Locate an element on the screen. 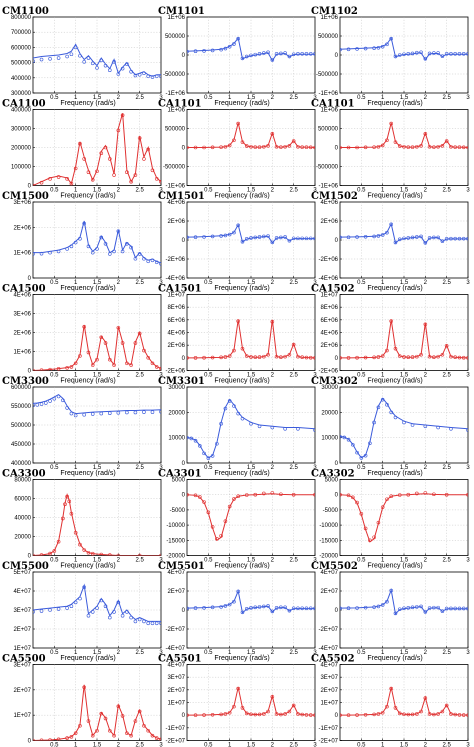 The width and height of the screenshot is (474, 747). chart-title: CA1100 is located at coordinates (24, 104).